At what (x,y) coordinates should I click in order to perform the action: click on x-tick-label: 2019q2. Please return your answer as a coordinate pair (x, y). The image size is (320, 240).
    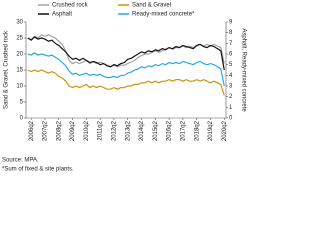
    Looking at the image, I should click on (211, 130).